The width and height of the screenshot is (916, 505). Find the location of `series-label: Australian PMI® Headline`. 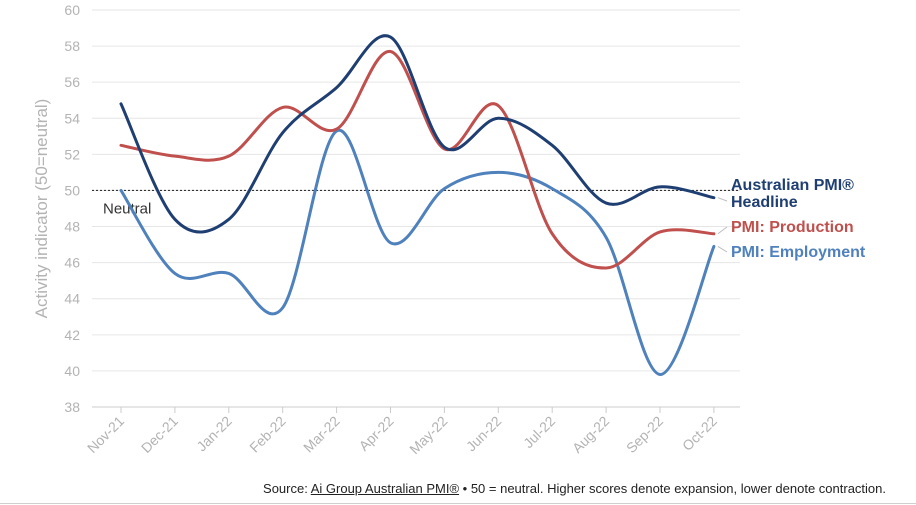

series-label: Australian PMI® Headline is located at coordinates (792, 194).